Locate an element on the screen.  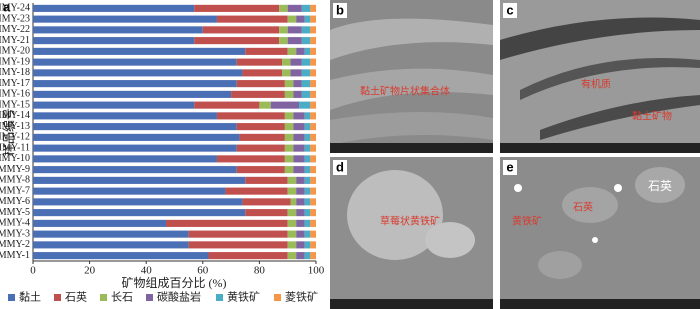
y-tick-label: MMY-19 is located at coordinates (15, 61).